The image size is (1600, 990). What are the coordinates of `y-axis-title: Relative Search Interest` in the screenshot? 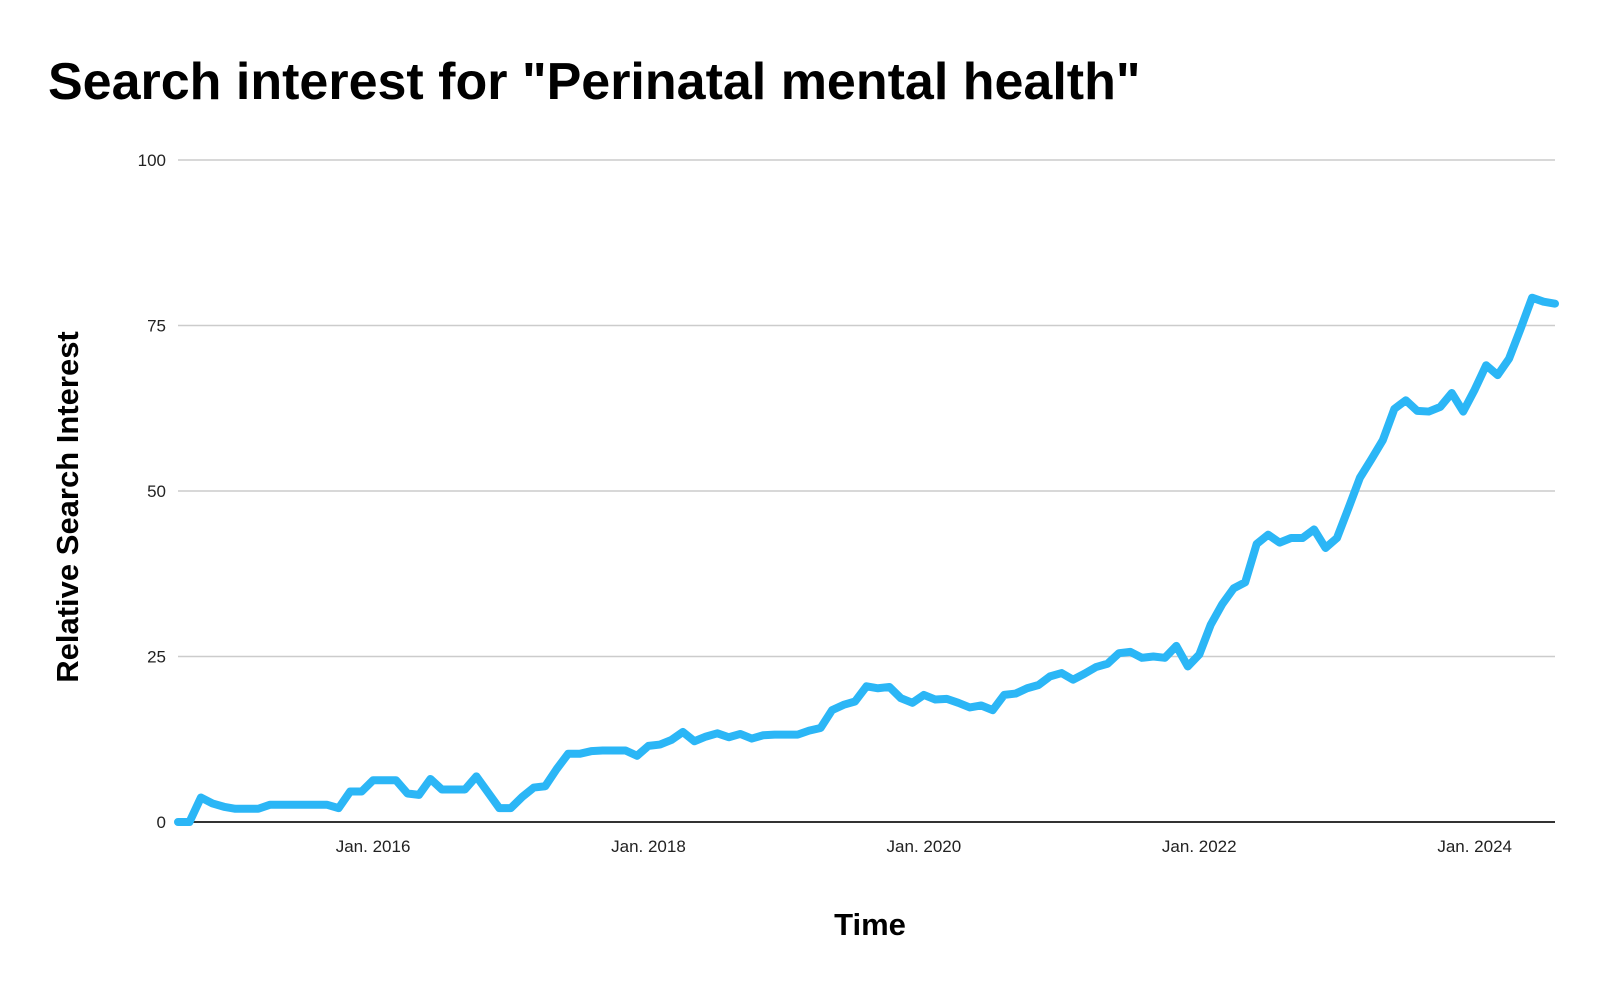 It's located at (67, 507).